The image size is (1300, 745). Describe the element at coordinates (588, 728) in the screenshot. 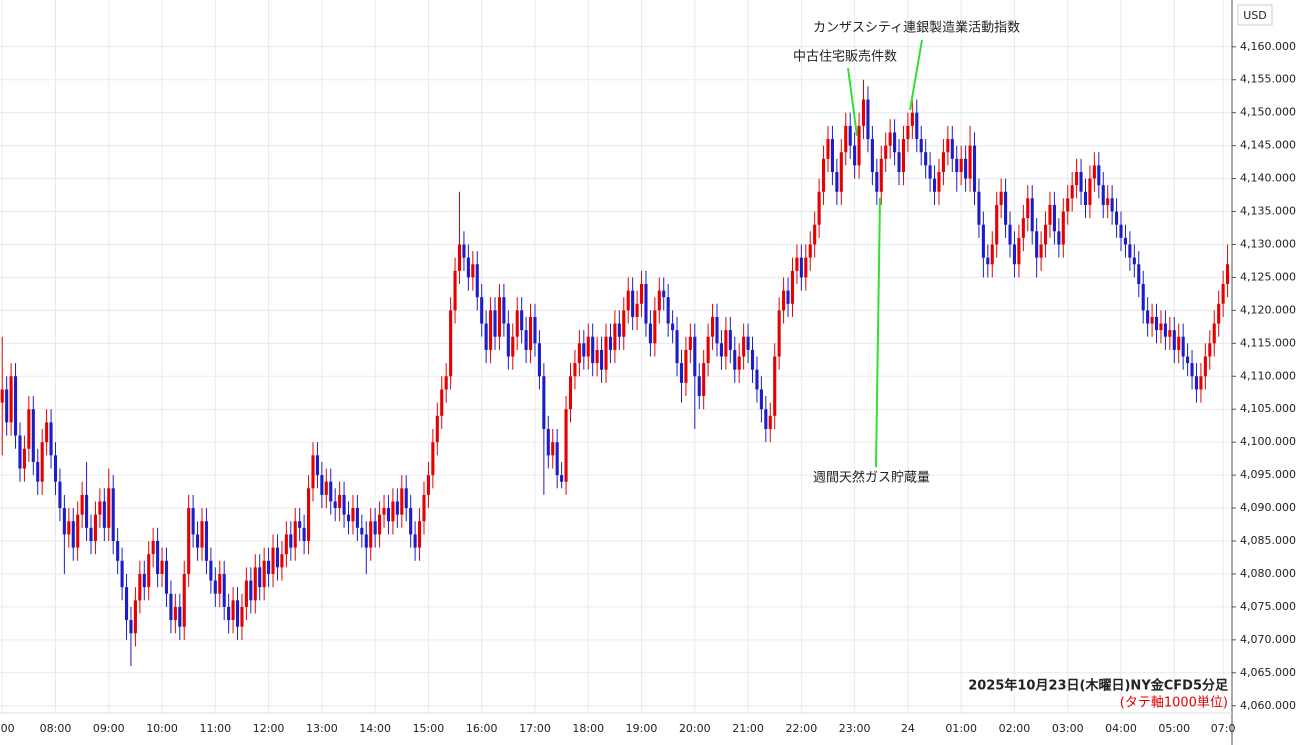

I see `x-tick-label: 18:00` at that location.